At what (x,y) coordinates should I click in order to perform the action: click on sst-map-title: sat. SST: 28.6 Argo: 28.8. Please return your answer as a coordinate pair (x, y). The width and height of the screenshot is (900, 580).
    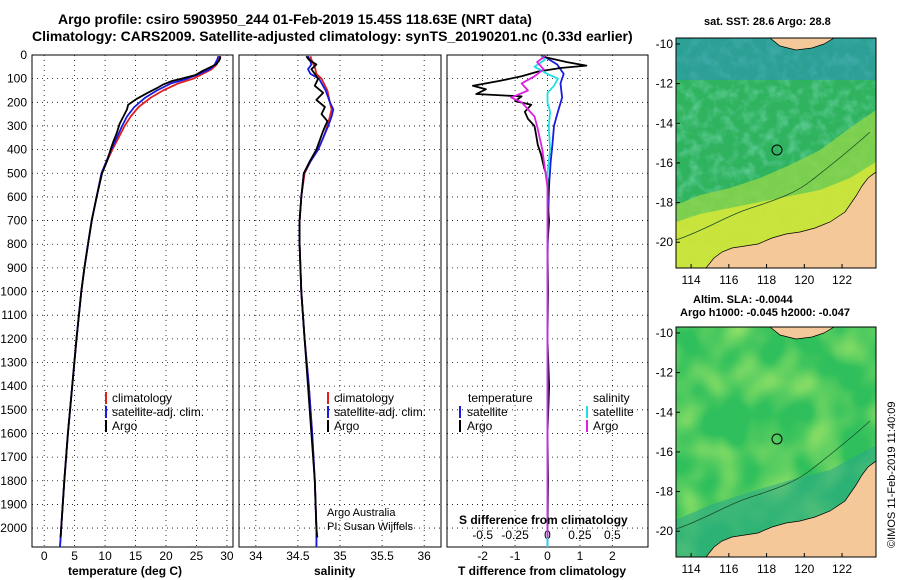
    Looking at the image, I should click on (767, 22).